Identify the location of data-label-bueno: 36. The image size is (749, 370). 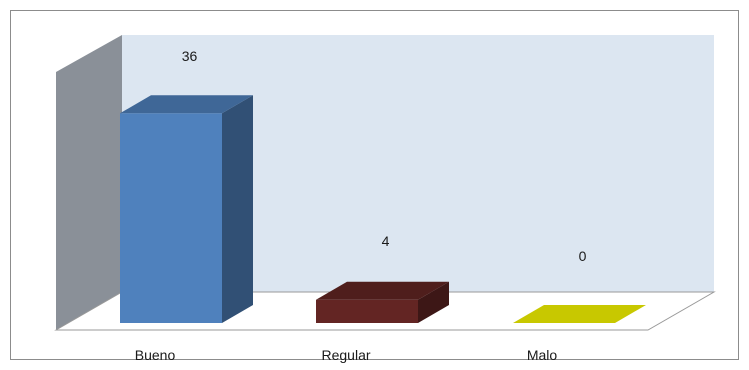
(190, 56).